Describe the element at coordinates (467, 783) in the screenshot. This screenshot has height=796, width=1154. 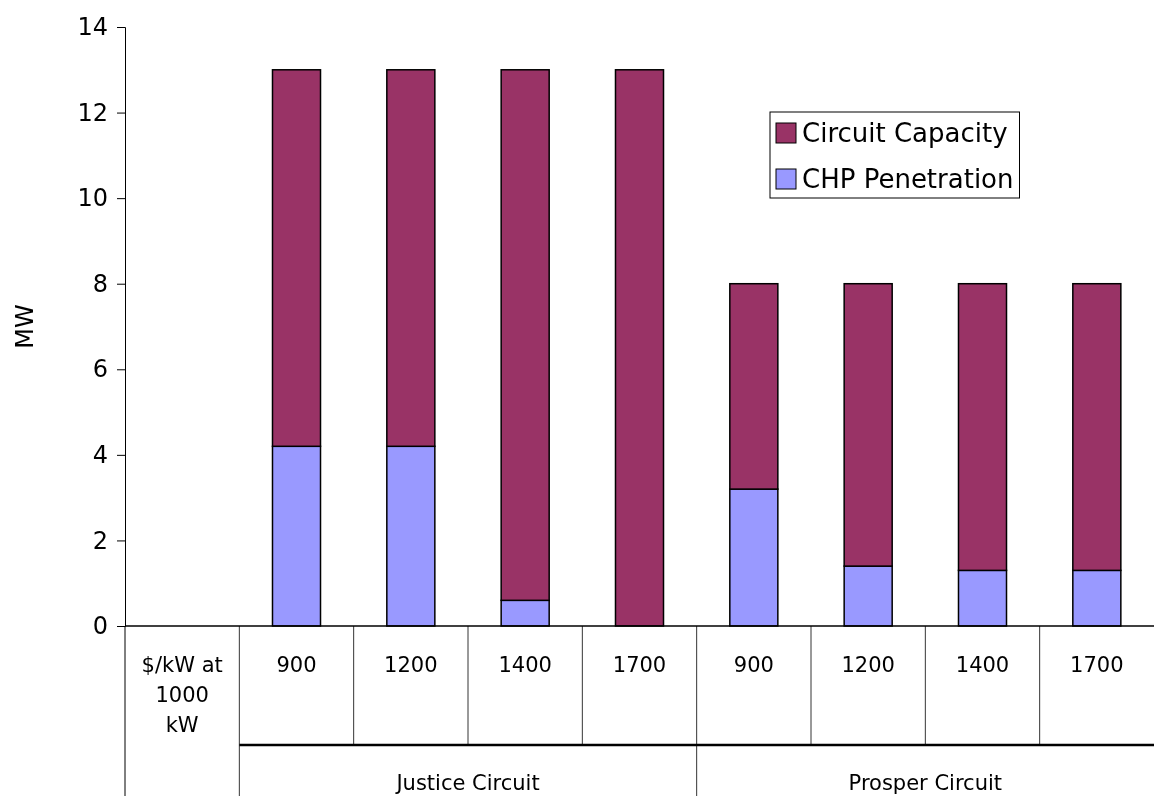
I see `text: Justice Circuit` at that location.